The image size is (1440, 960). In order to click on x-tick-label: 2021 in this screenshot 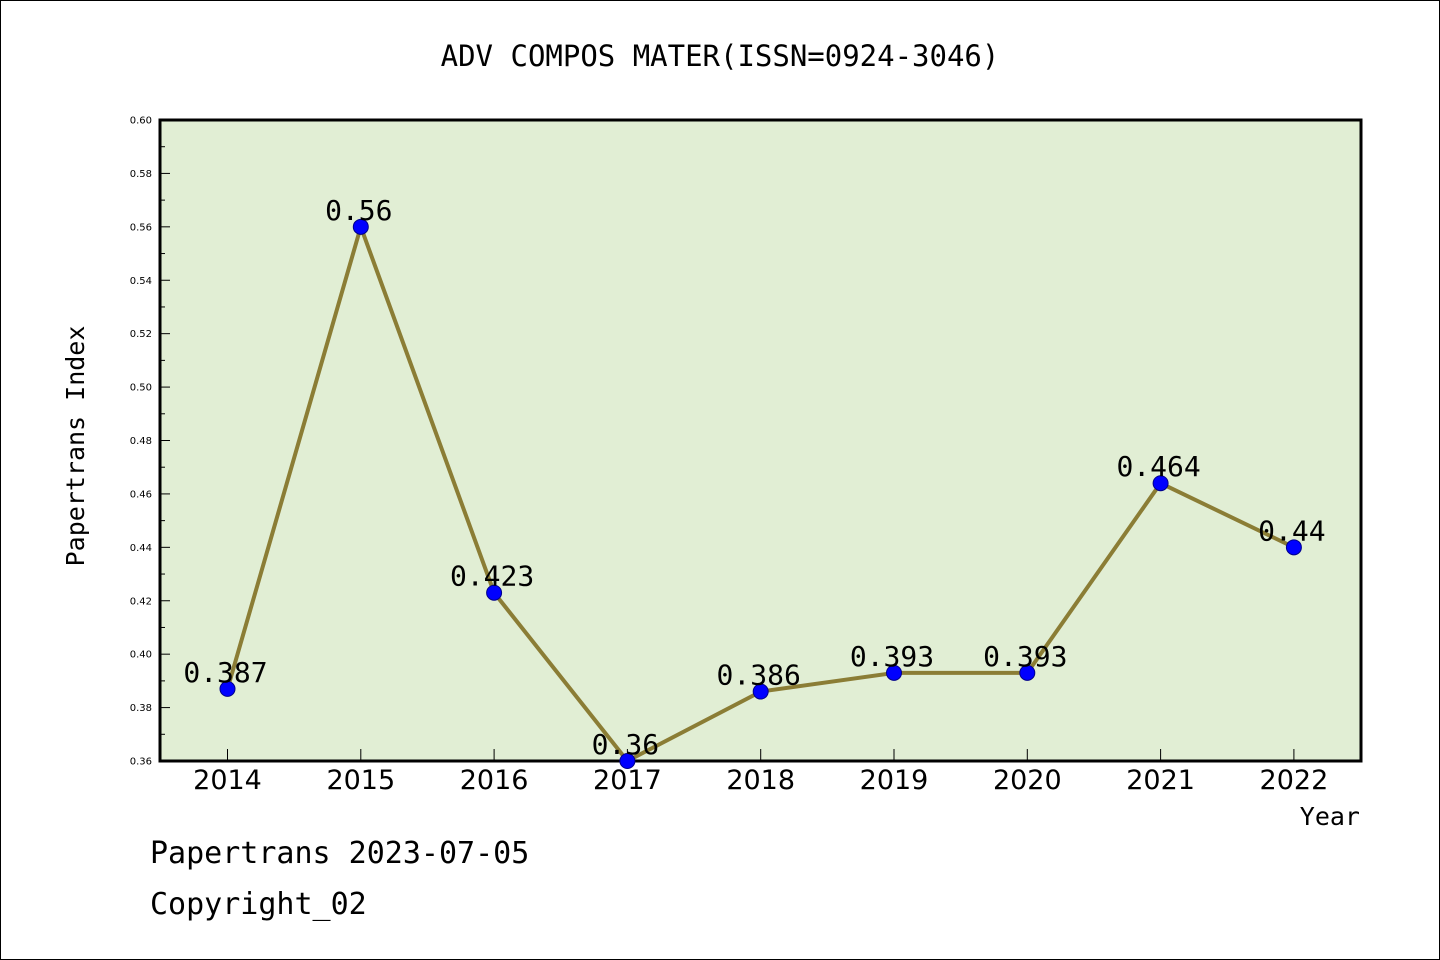, I will do `click(1160, 780)`.